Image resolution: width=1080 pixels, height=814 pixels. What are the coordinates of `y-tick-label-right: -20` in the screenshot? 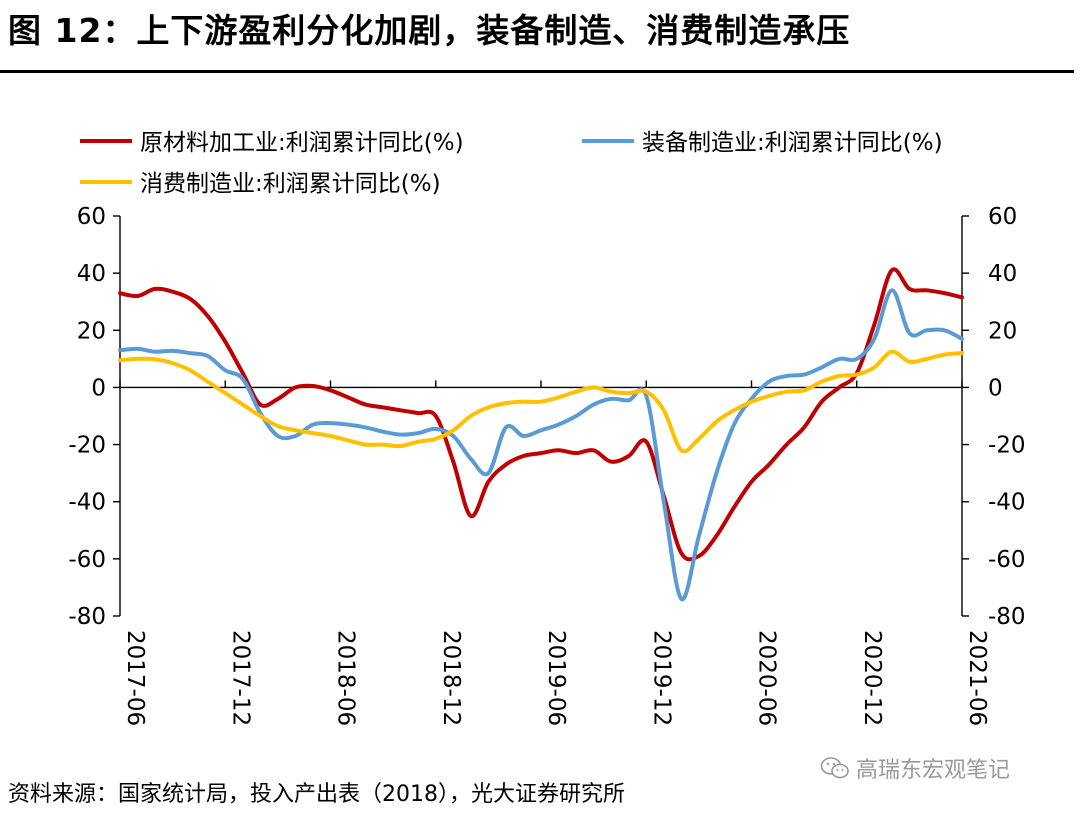 It's located at (1007, 446).